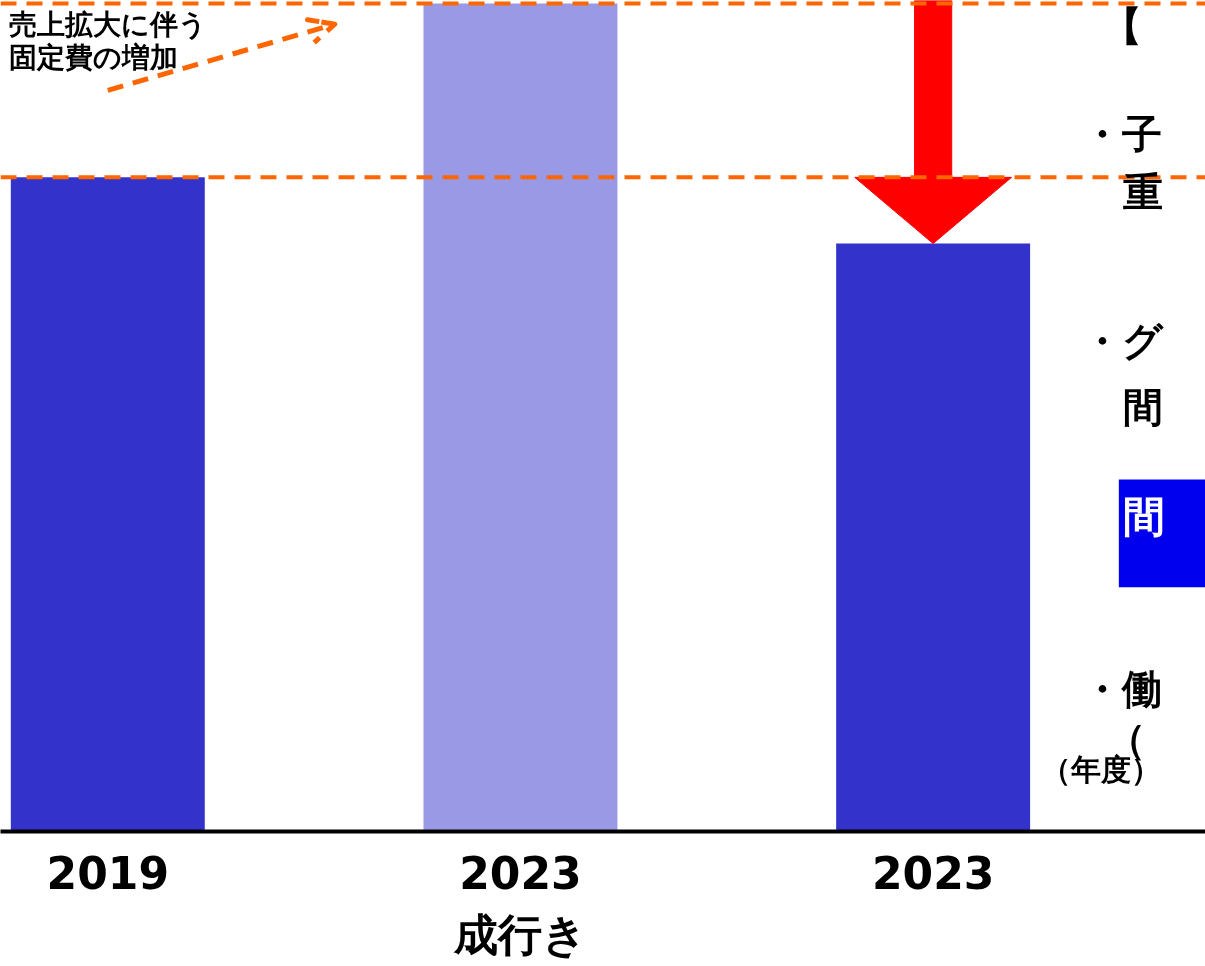  Describe the element at coordinates (107, 24) in the screenshot. I see `annotation: 売上拡大に伴う` at that location.